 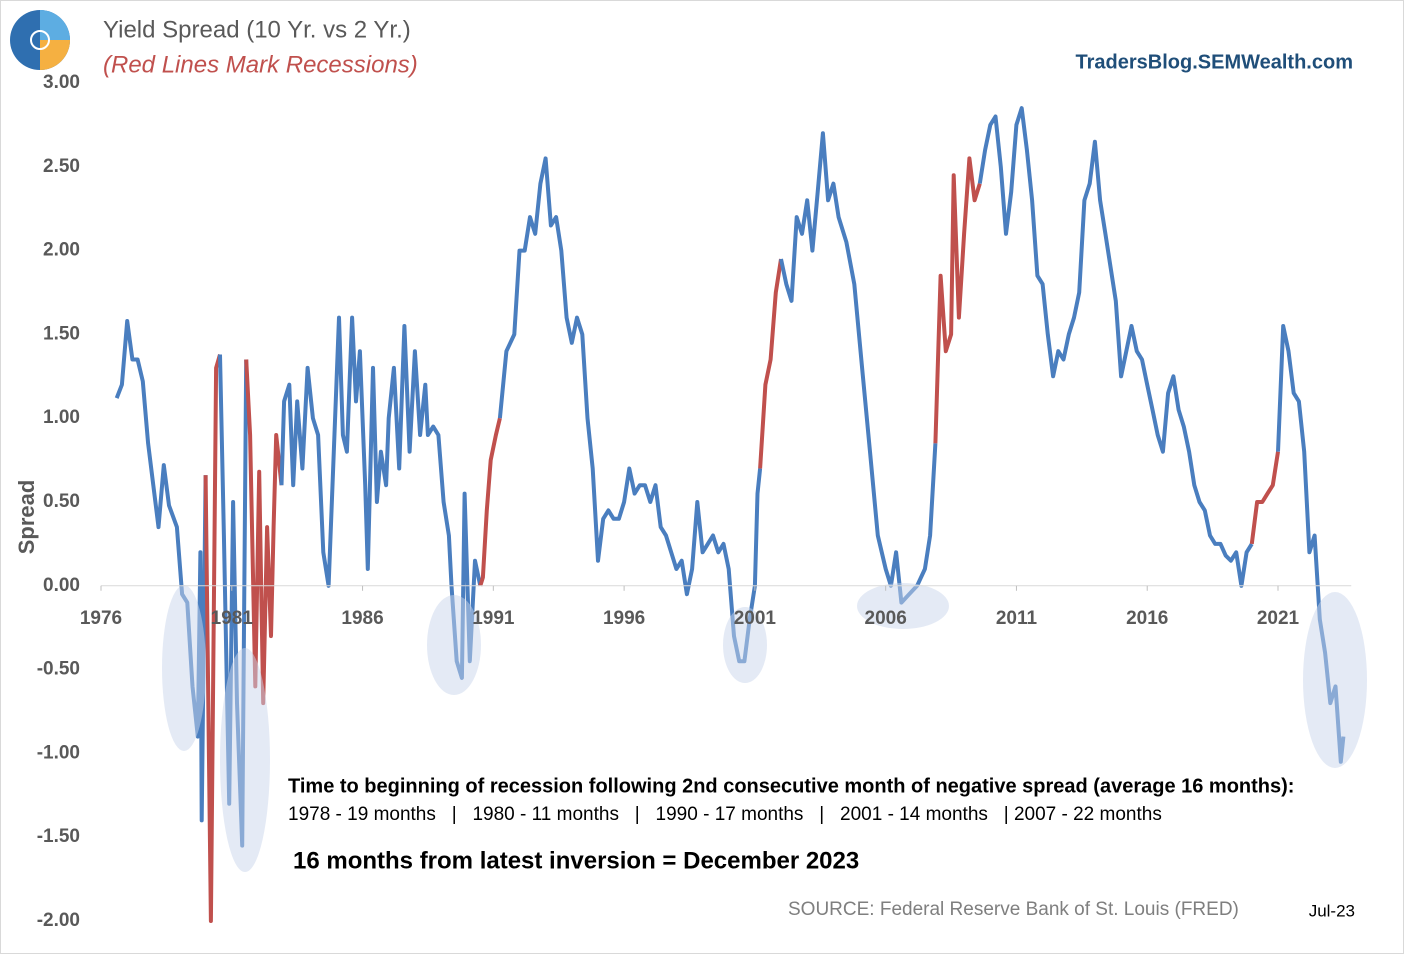 What do you see at coordinates (257, 29) in the screenshot?
I see `chart-title: Yield Spread (10 Yr. vs 2 Yr.)` at bounding box center [257, 29].